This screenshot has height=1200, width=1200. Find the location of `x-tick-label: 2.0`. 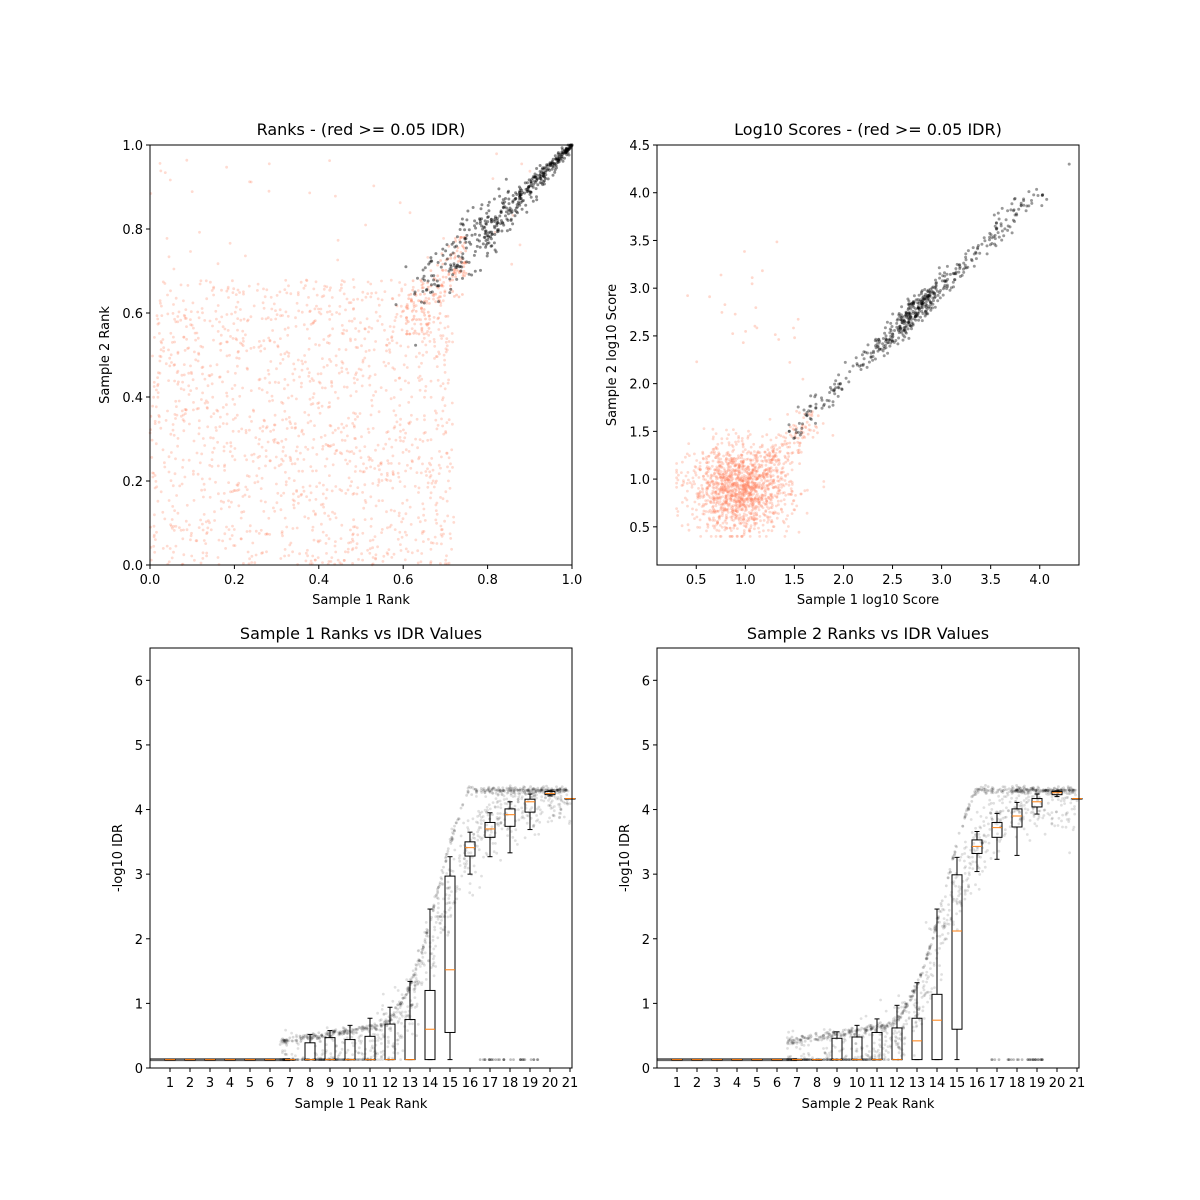

x-tick-label: 2.0 is located at coordinates (843, 580).